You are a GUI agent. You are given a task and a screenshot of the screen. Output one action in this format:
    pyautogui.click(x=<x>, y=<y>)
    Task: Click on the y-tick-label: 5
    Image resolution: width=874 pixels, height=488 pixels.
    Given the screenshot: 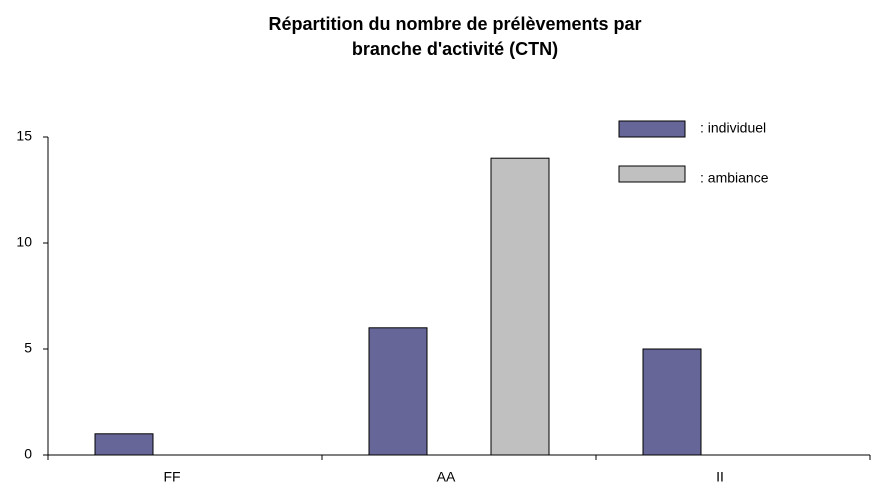 What is the action you would take?
    pyautogui.click(x=28, y=348)
    